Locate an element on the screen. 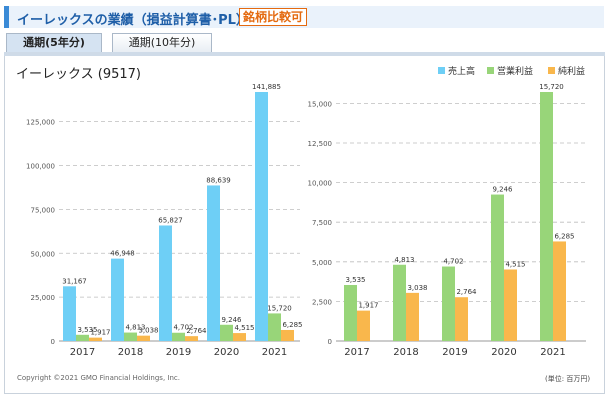 The image size is (609, 400). legend-label-net: 純利益 is located at coordinates (572, 72).